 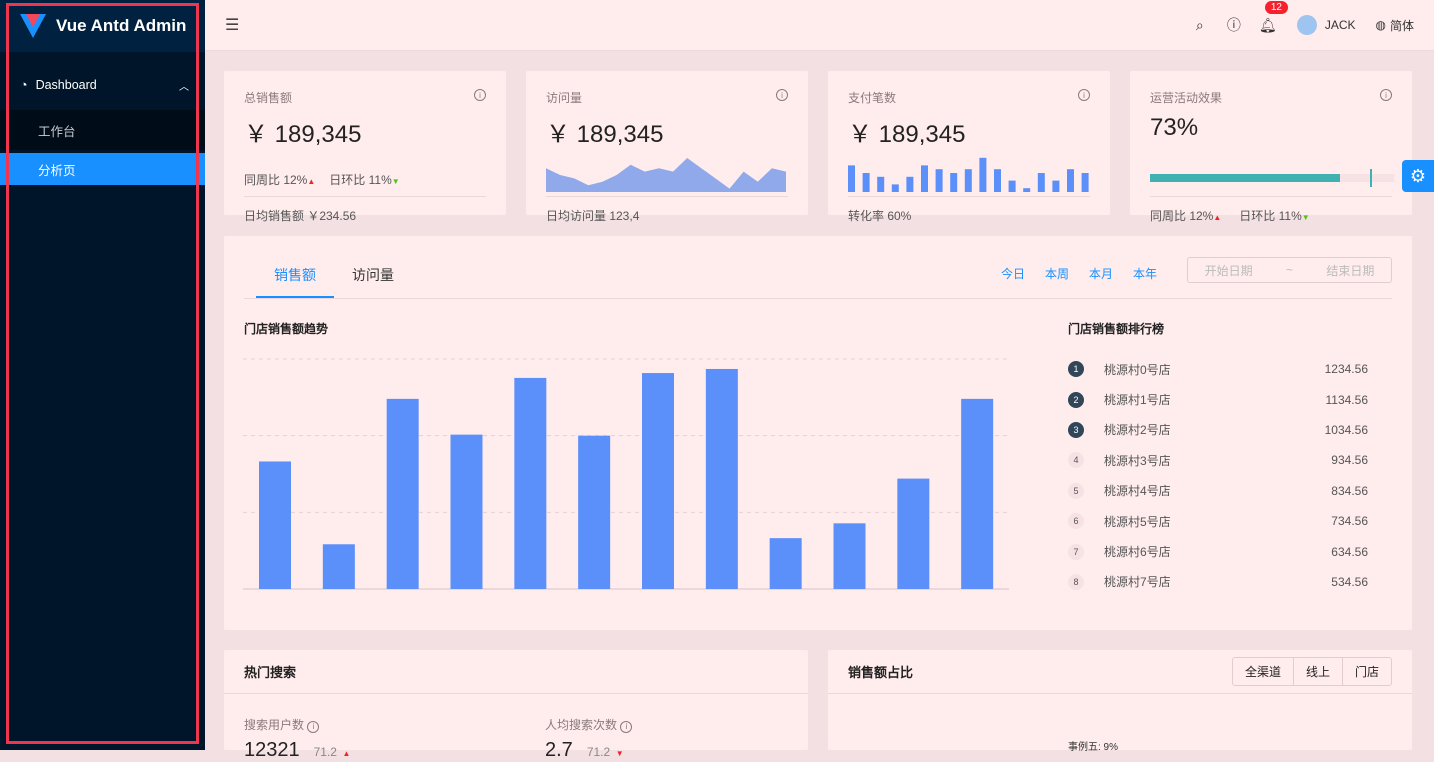 I want to click on area-series, so click(x=666, y=175).